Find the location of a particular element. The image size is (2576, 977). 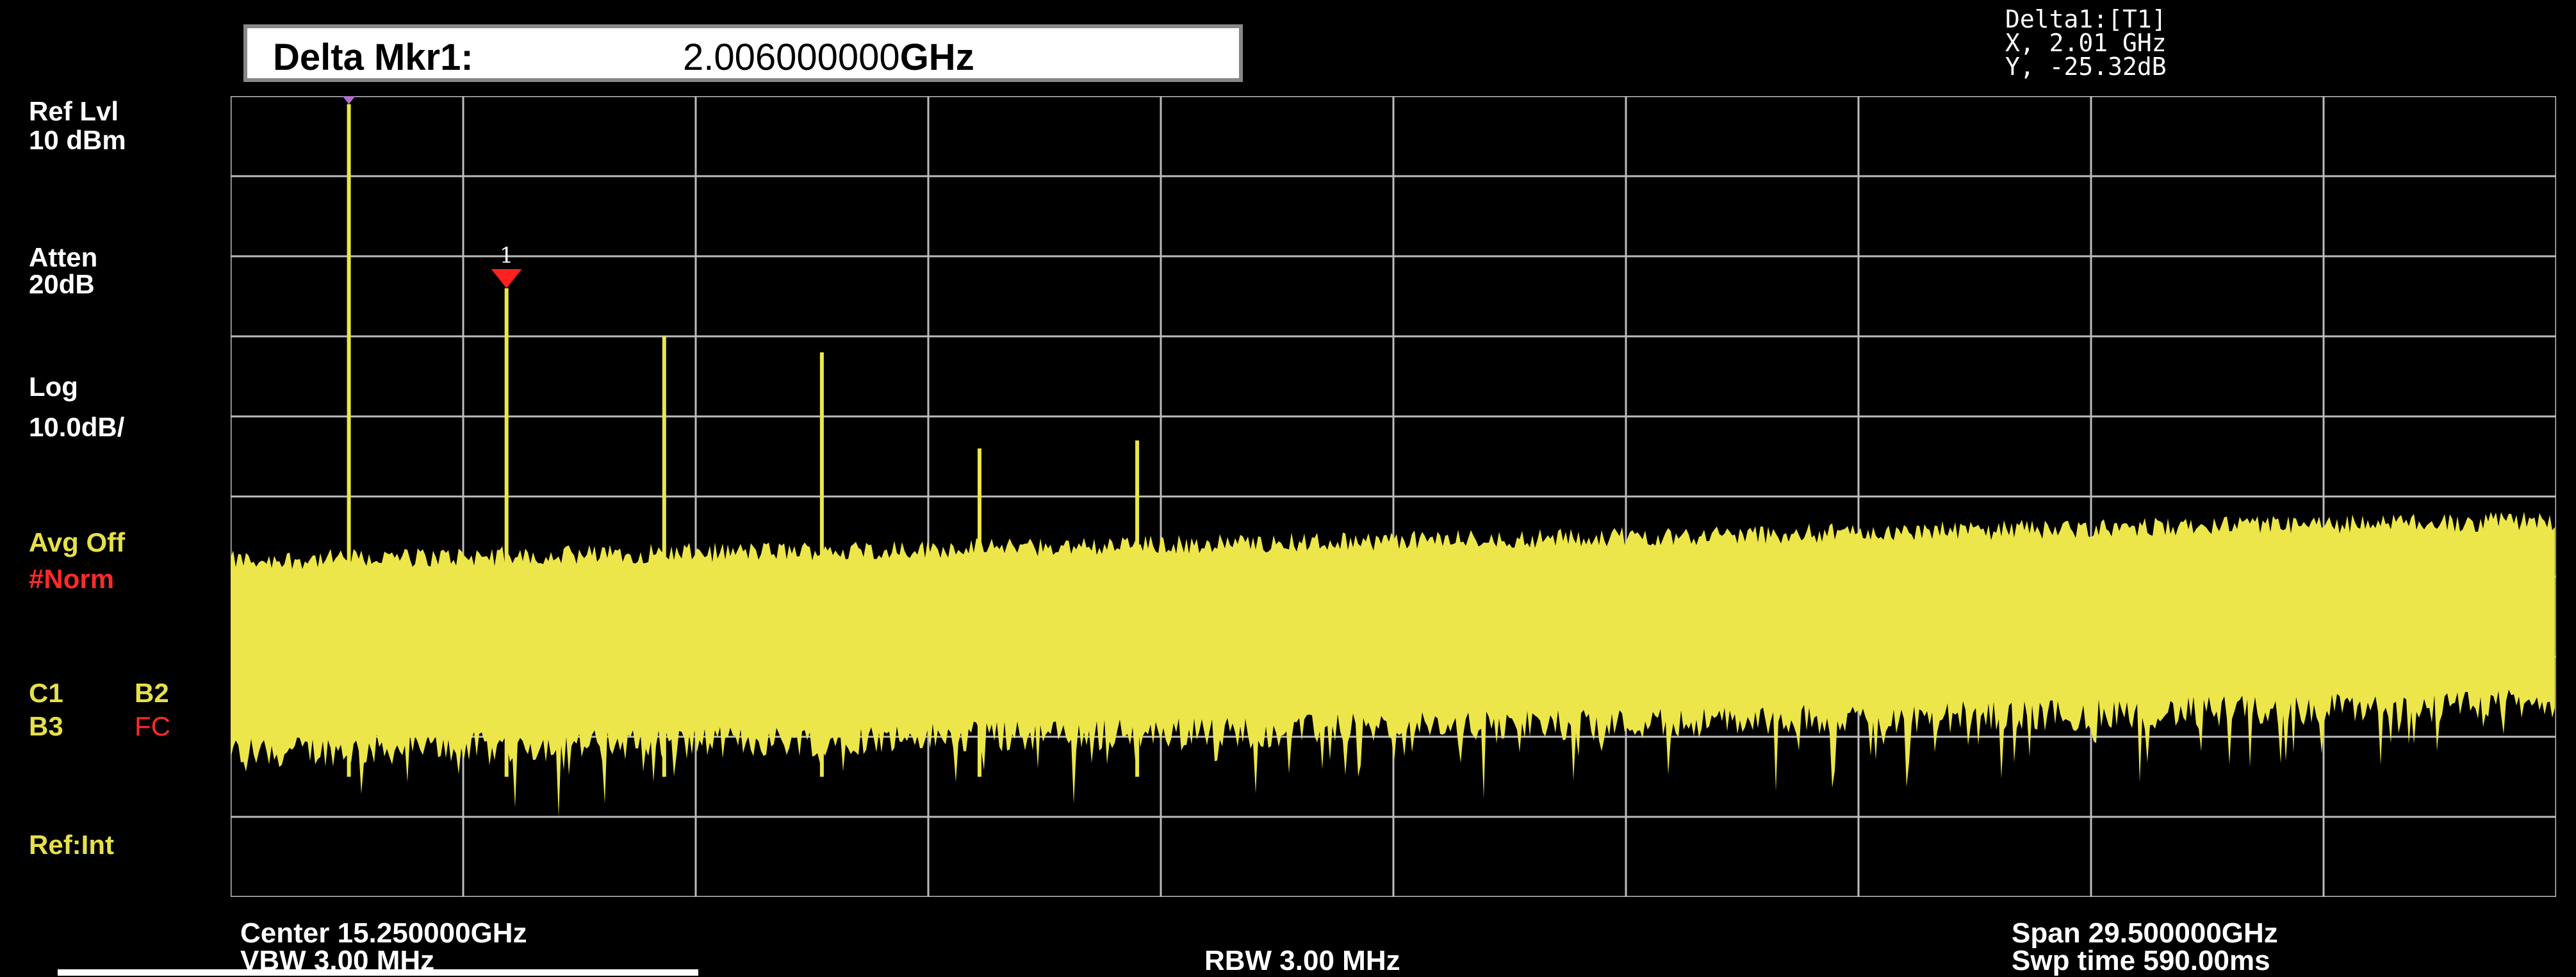

delta-readout-x: X, 2.01 GHz is located at coordinates (2086, 43).